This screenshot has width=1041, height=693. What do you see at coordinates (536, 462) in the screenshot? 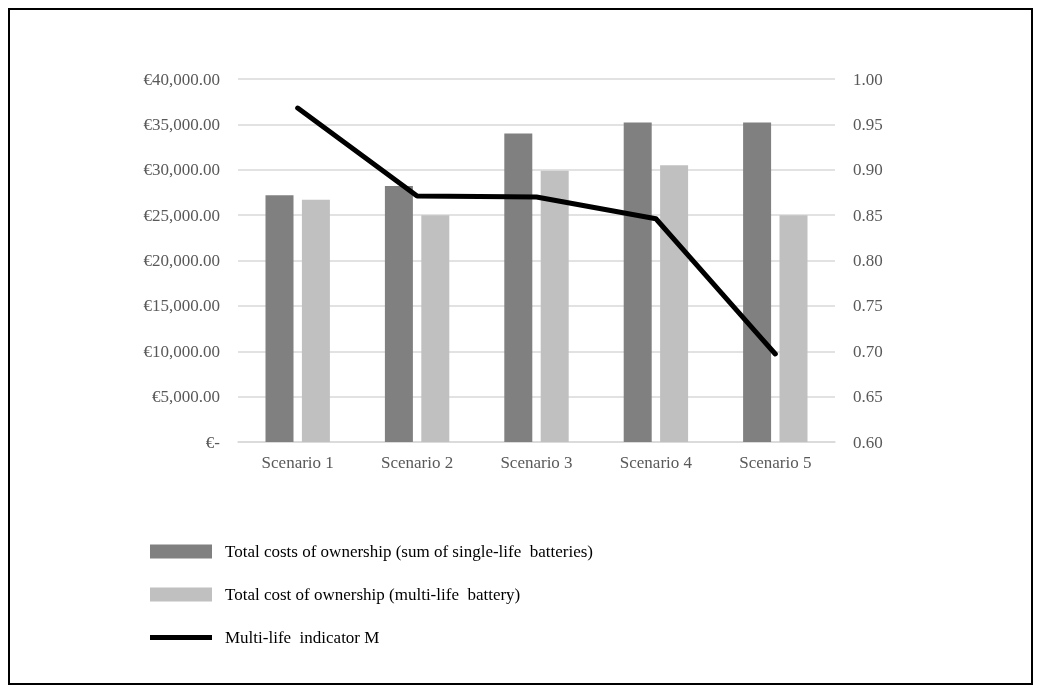
I see `x-tick-label: Scenario 3` at bounding box center [536, 462].